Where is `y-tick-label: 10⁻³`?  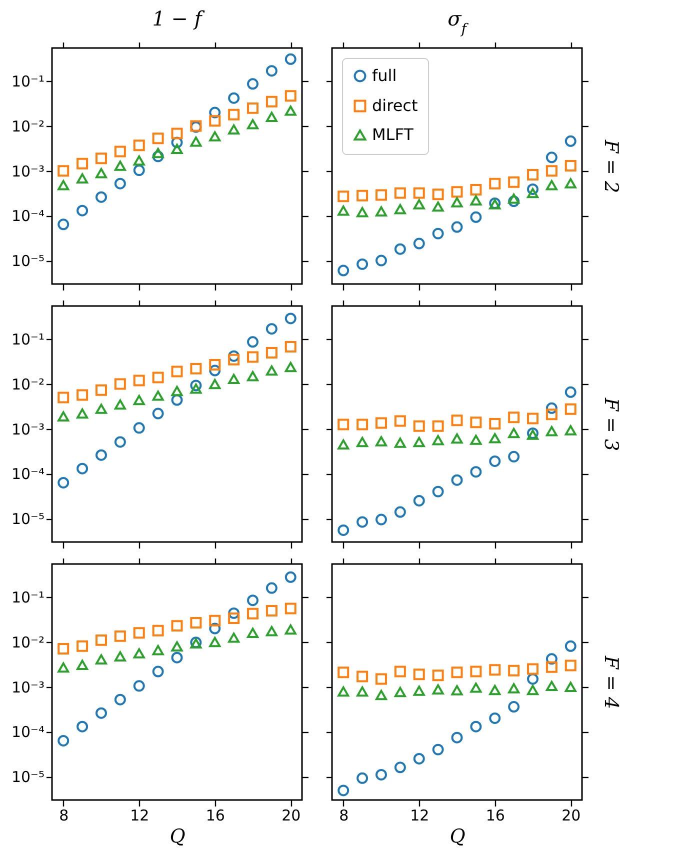 y-tick-label: 10⁻³ is located at coordinates (27, 429).